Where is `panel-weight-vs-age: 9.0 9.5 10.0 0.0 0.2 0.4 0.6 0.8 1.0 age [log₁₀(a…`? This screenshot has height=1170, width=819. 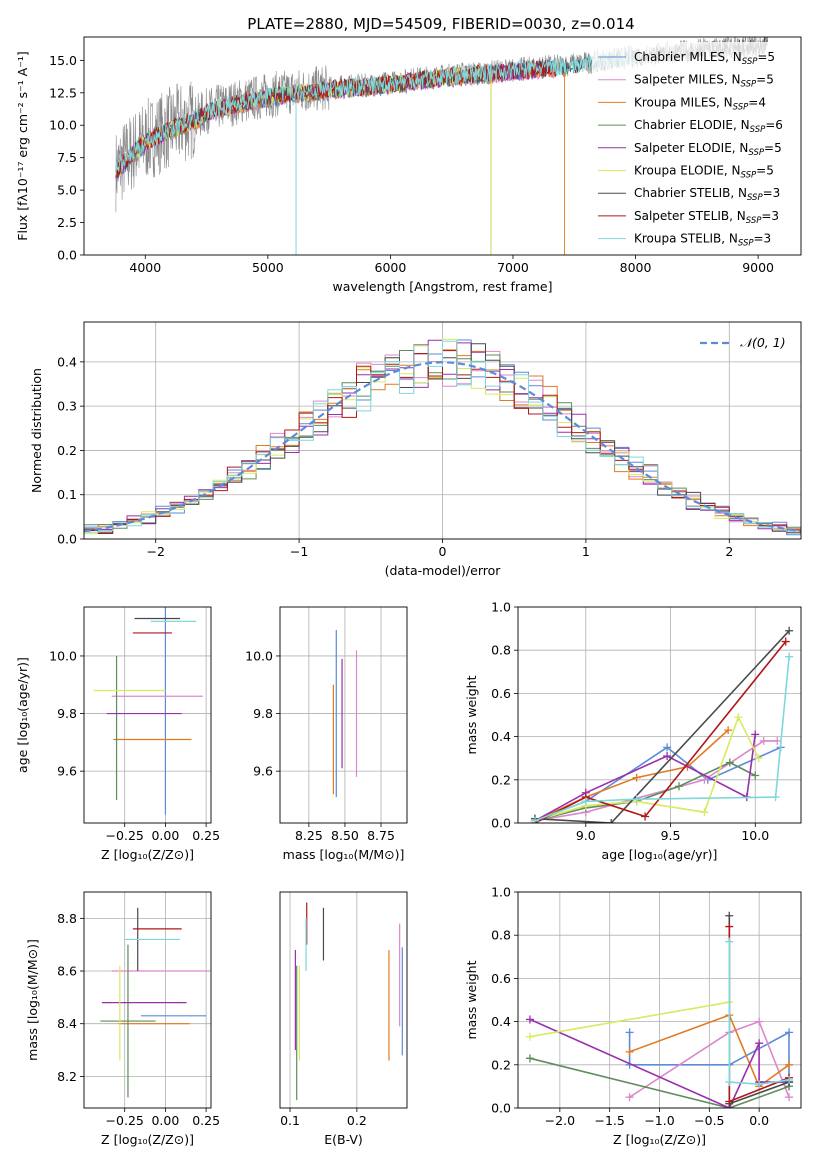 panel-weight-vs-age: 9.0 9.5 10.0 0.0 0.2 0.4 0.6 0.8 1.0 age [log₁₀(a… is located at coordinates (633, 731).